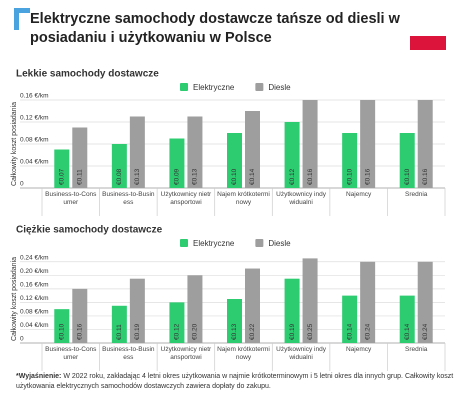  I want to click on value-label: €0.20, so click(195, 331).